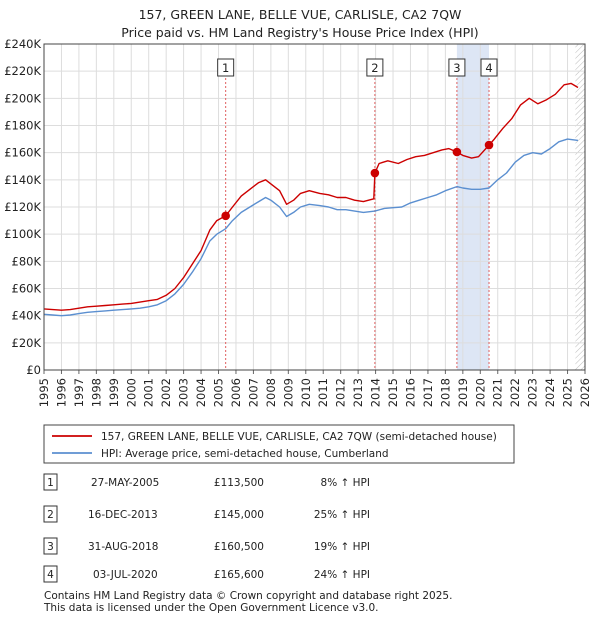  I want to click on sale-number: 1, so click(50, 483).